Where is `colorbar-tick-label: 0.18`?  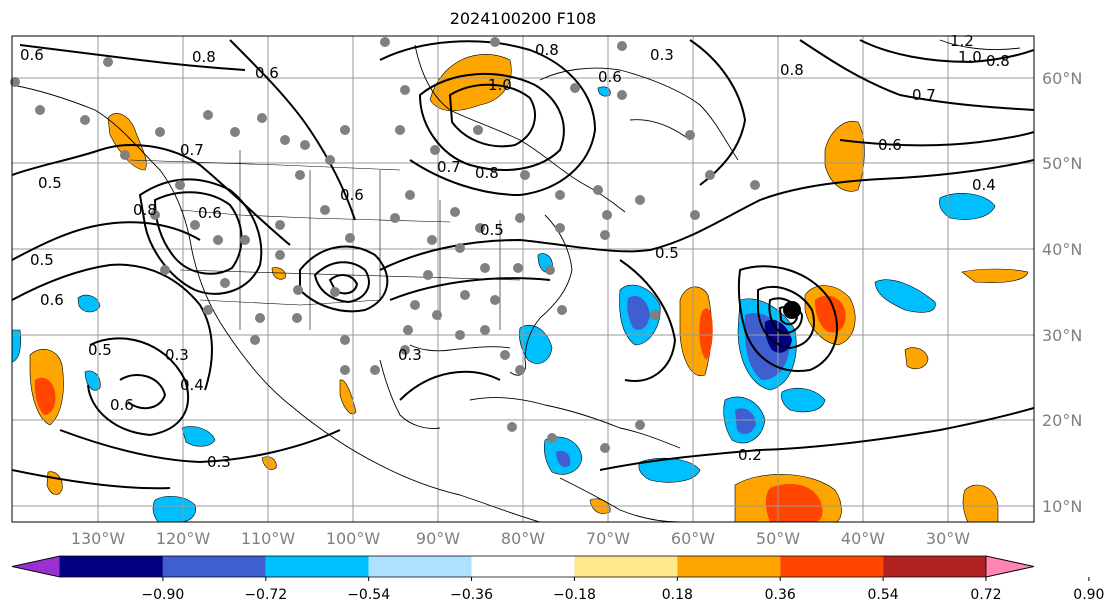 colorbar-tick-label: 0.18 is located at coordinates (677, 595).